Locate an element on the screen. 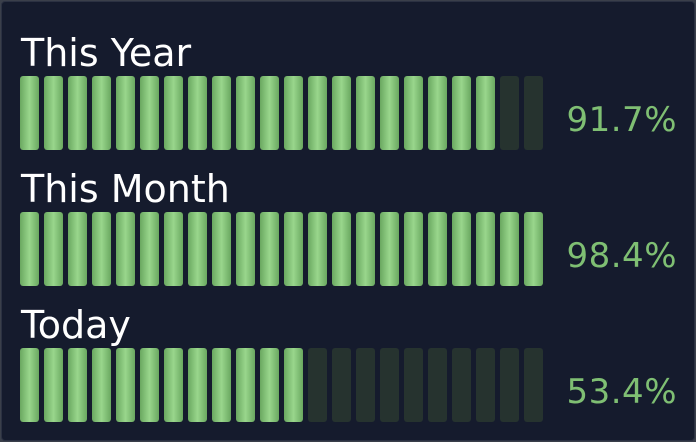  gauge-label: Today is located at coordinates (76, 325).